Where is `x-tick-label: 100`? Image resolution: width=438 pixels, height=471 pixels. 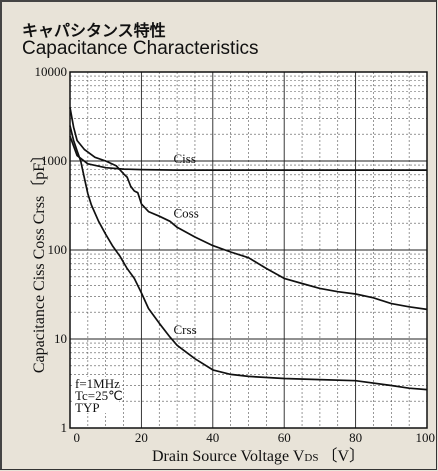
x-tick-label: 100 is located at coordinates (426, 437).